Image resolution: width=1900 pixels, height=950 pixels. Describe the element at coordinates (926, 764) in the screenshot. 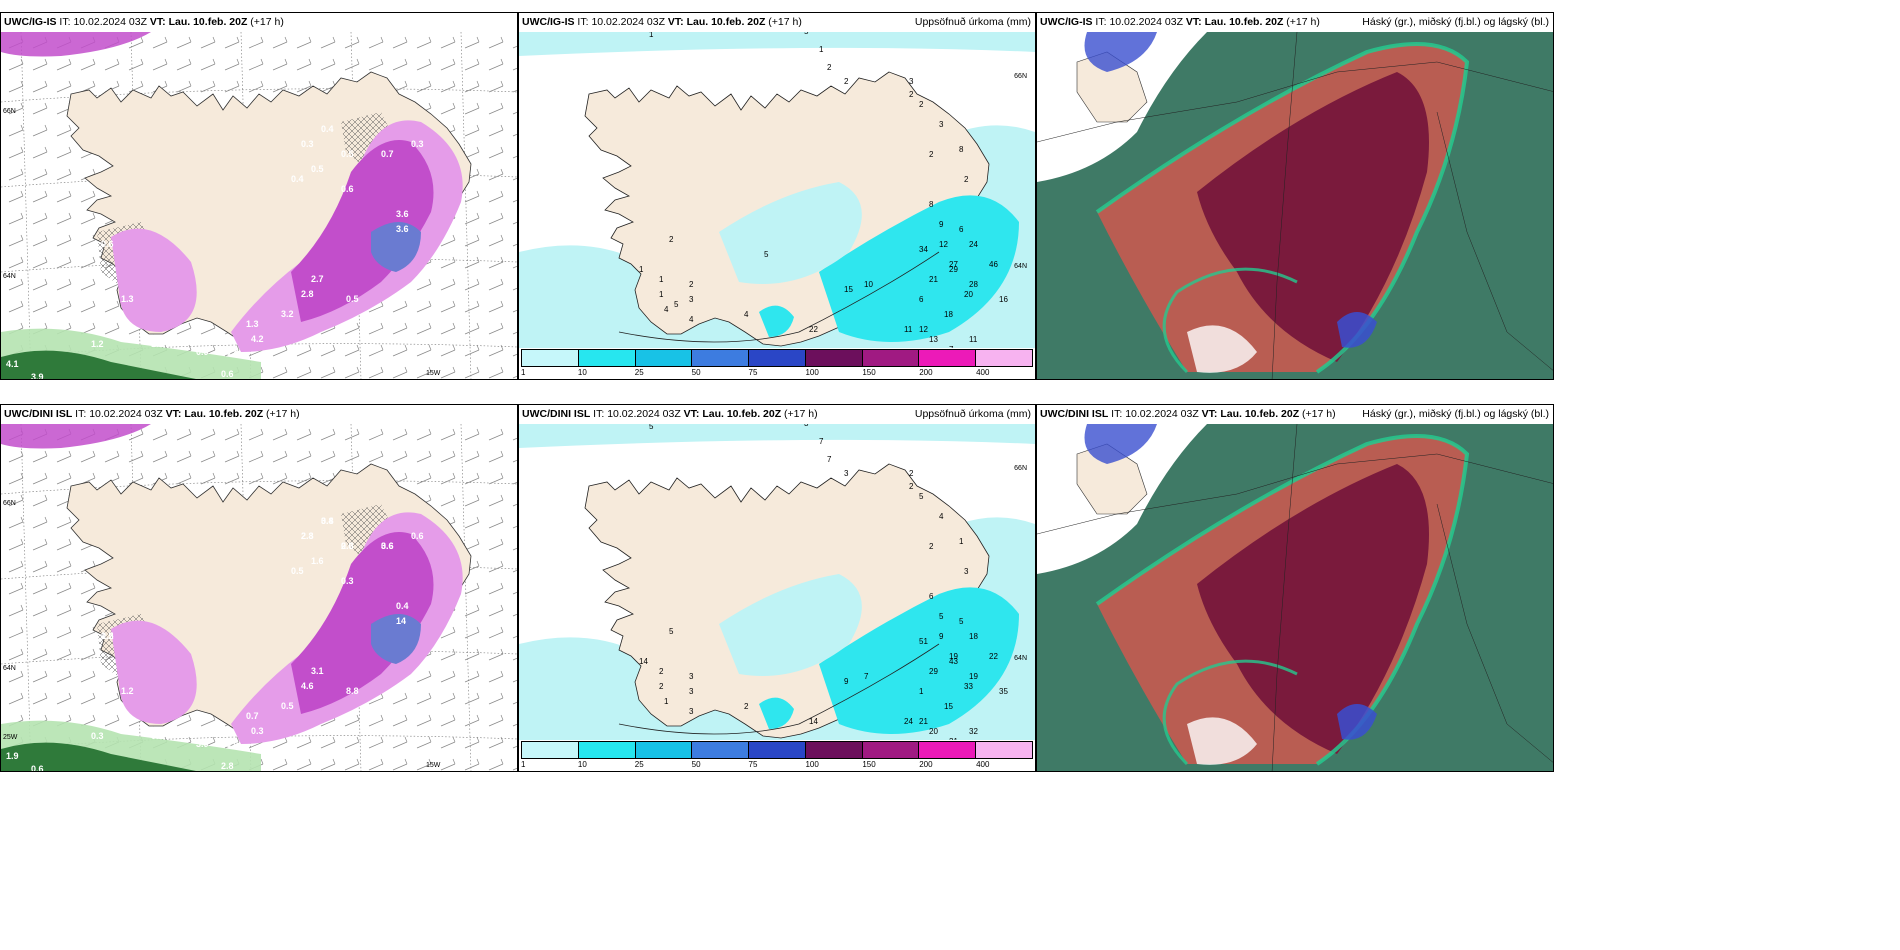

I see `legend-tick-label: 200` at that location.